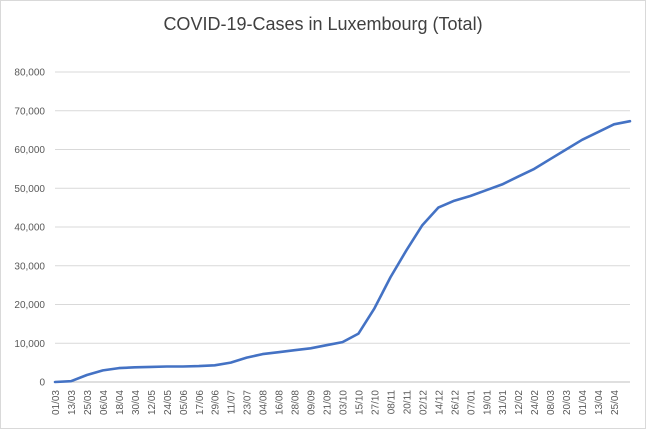 This screenshot has height=429, width=646. What do you see at coordinates (280, 402) in the screenshot?
I see `x-tick-label: 16/08` at bounding box center [280, 402].